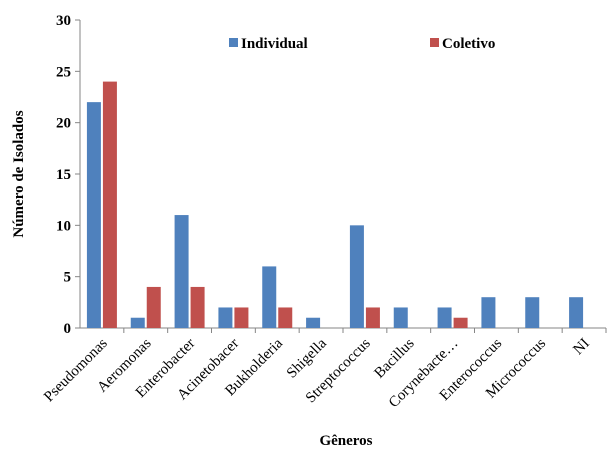  Describe the element at coordinates (313, 322) in the screenshot. I see `bar-individual-shigella` at that location.